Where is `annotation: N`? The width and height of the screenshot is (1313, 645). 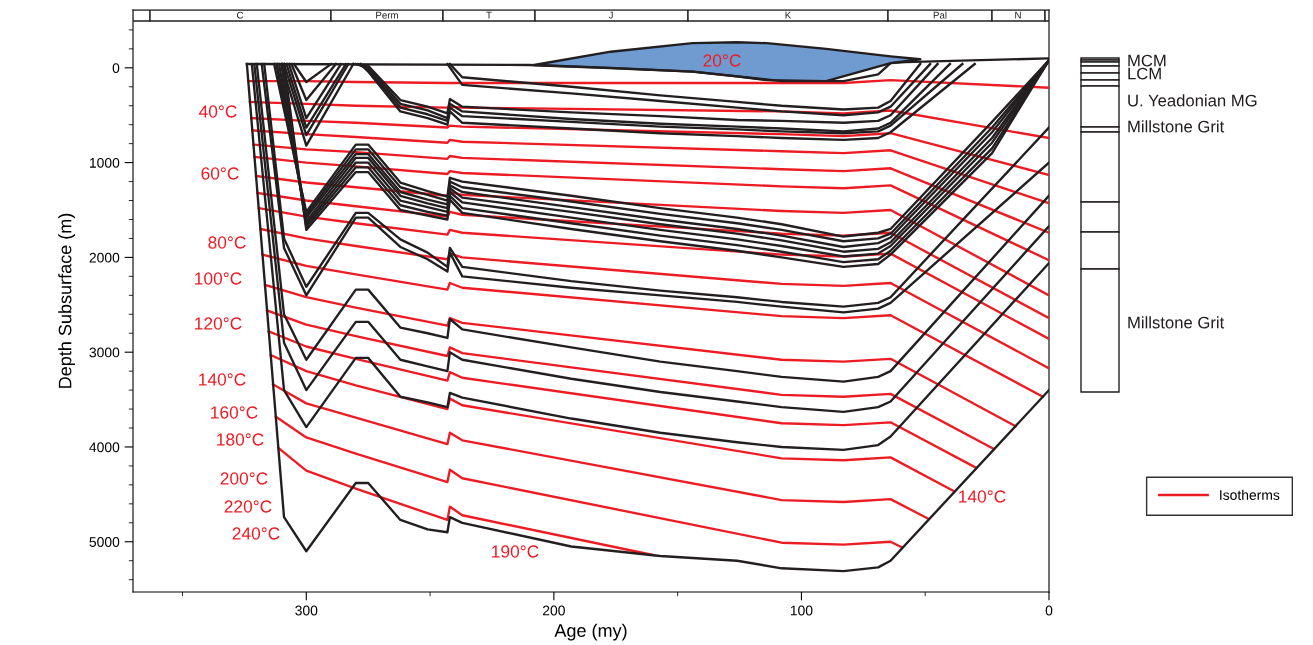
annotation: N is located at coordinates (1018, 15).